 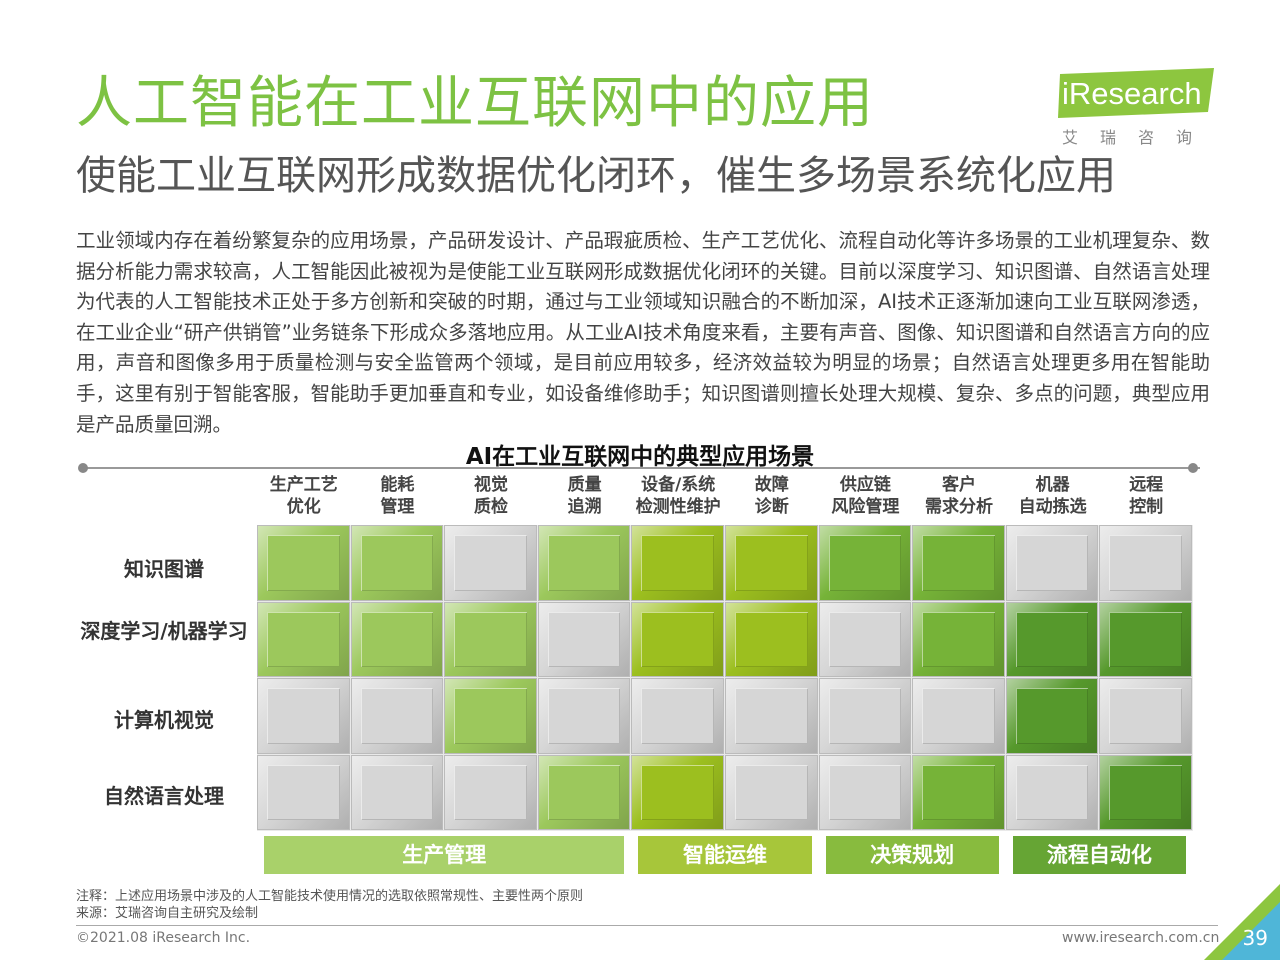 What do you see at coordinates (1193, 468) in the screenshot?
I see `rule-right-dot-icon` at bounding box center [1193, 468].